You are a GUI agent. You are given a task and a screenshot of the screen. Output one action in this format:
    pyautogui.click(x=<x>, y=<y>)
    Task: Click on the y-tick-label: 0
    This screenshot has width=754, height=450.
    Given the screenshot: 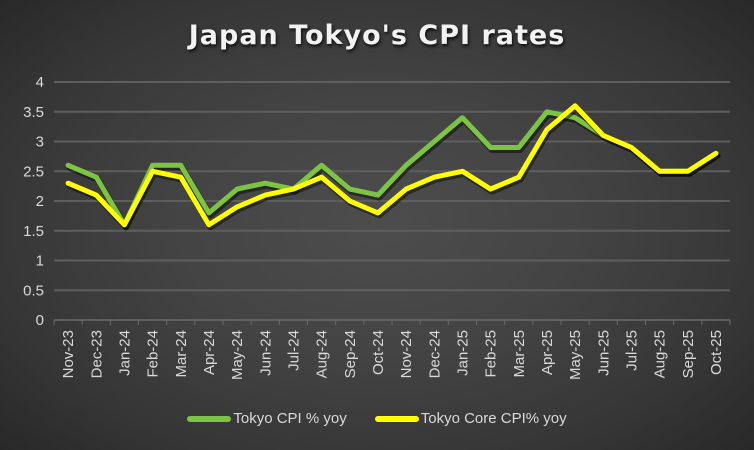 What is the action you would take?
    pyautogui.click(x=40, y=320)
    